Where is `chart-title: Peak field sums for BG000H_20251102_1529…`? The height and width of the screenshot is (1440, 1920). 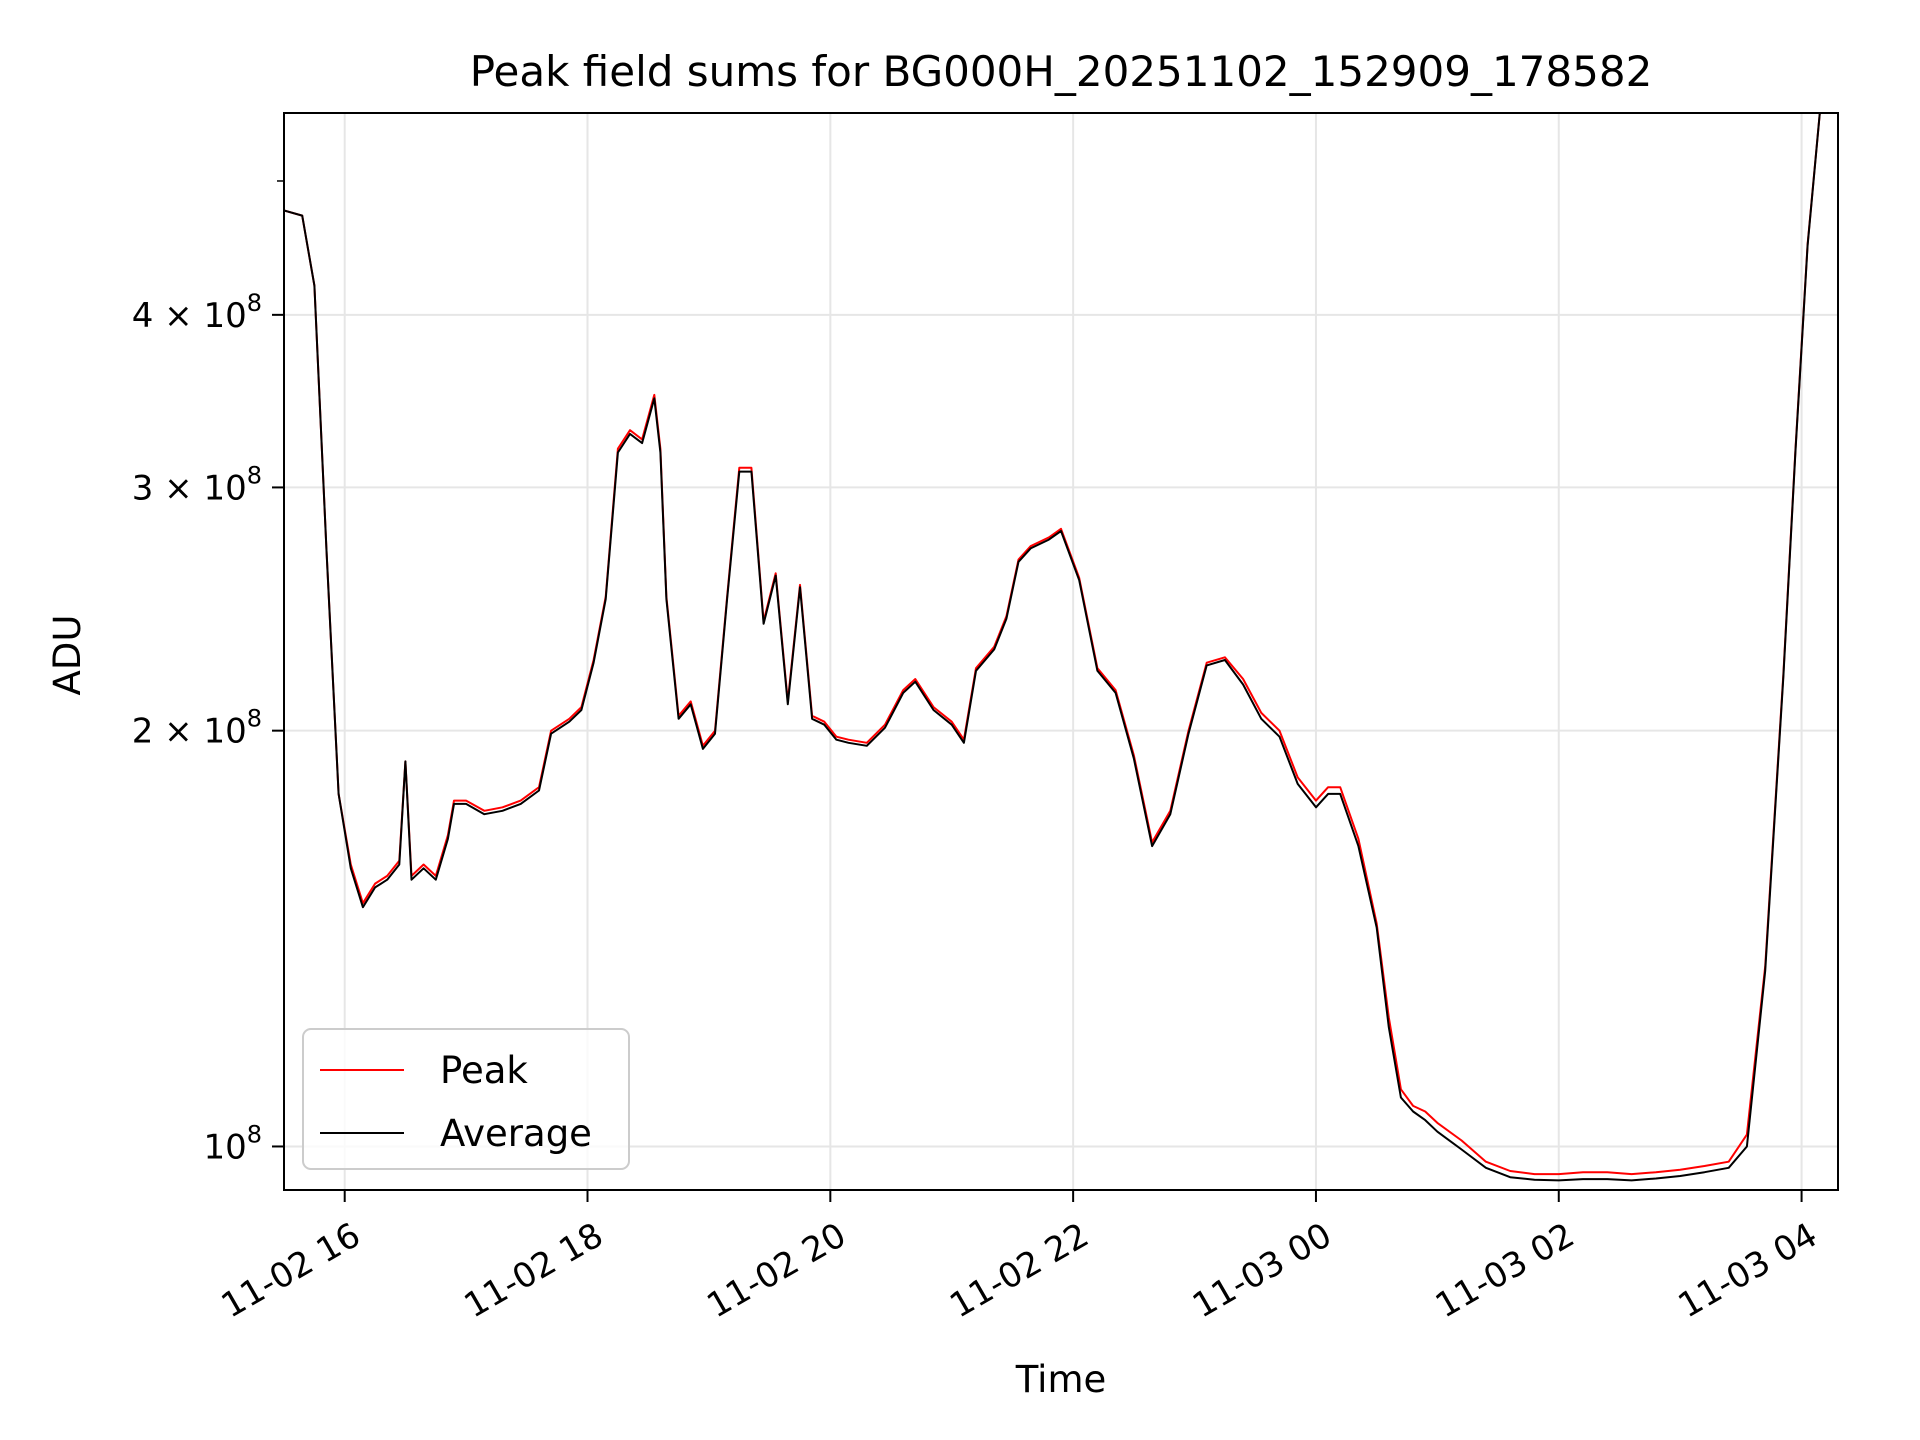 chart-title: Peak field sums for BG000H_20251102_1529… is located at coordinates (1061, 71).